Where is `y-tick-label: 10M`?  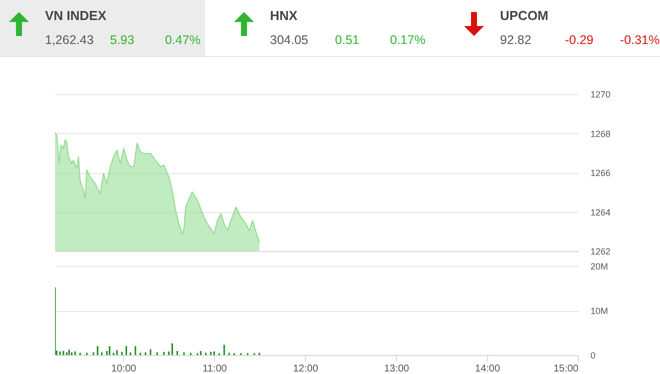 y-tick-label: 10M is located at coordinates (599, 311).